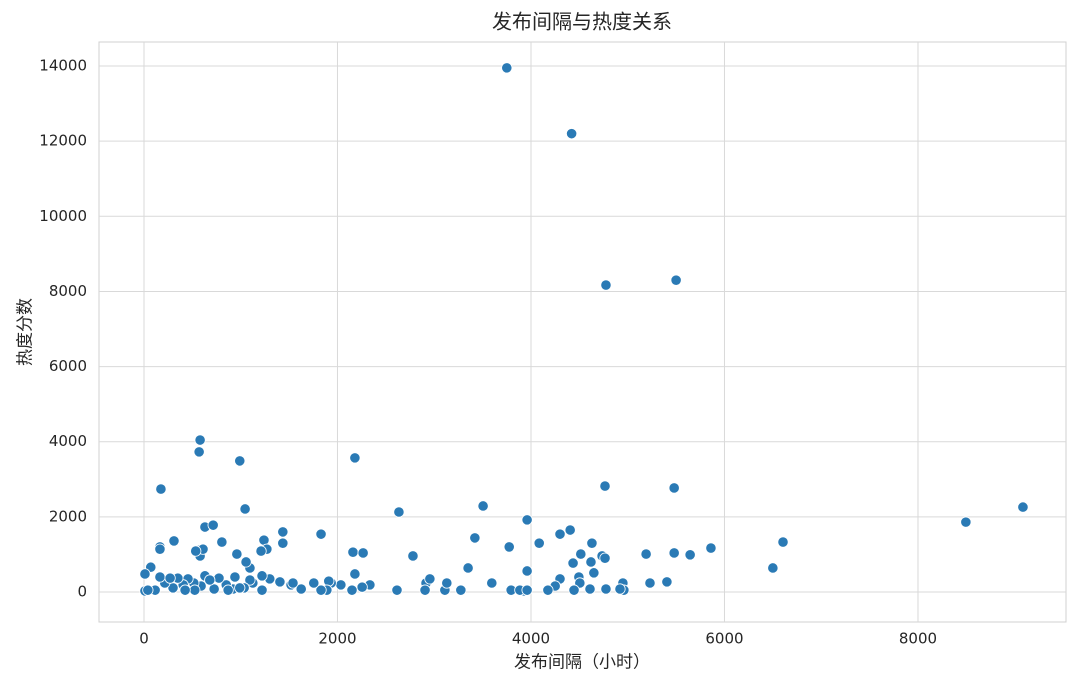  Describe the element at coordinates (582, 22) in the screenshot. I see `chart-title: 发布间隔与热度关系` at that location.